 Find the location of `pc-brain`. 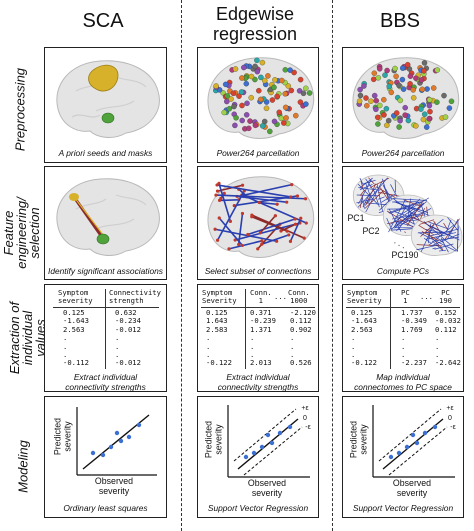

pc-brain is located at coordinates (436, 235).